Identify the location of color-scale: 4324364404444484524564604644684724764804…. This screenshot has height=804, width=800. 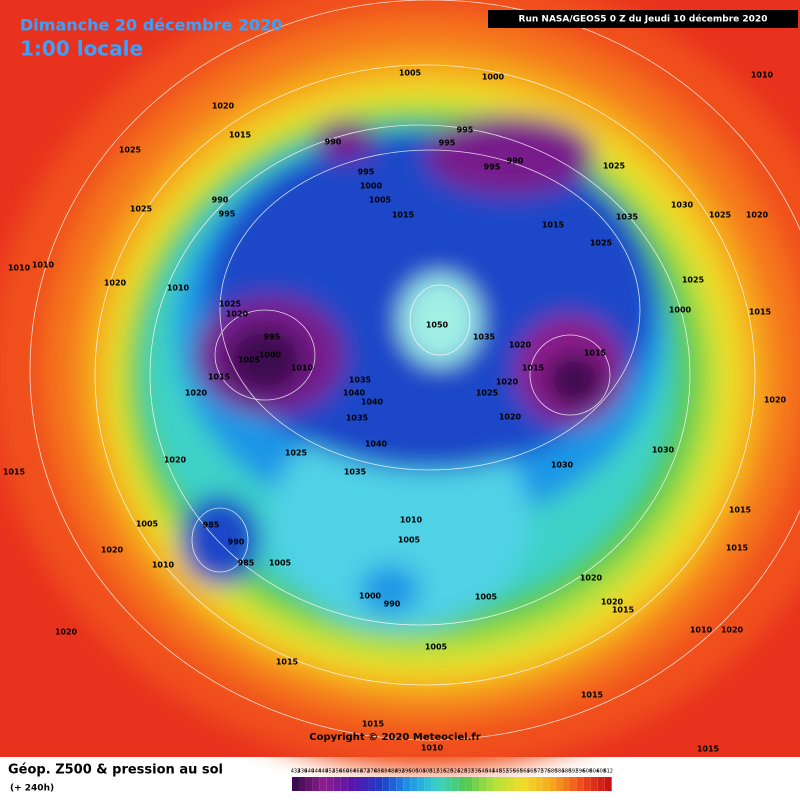
(452, 780).